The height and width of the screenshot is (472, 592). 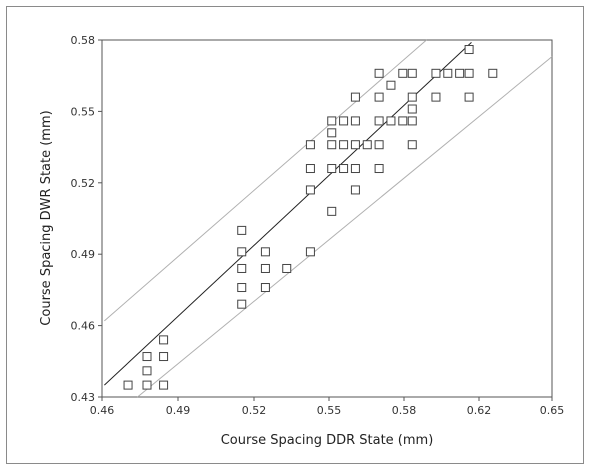 I want to click on y-axis-label: Course Spacing DWR State (mm), so click(x=46, y=217).